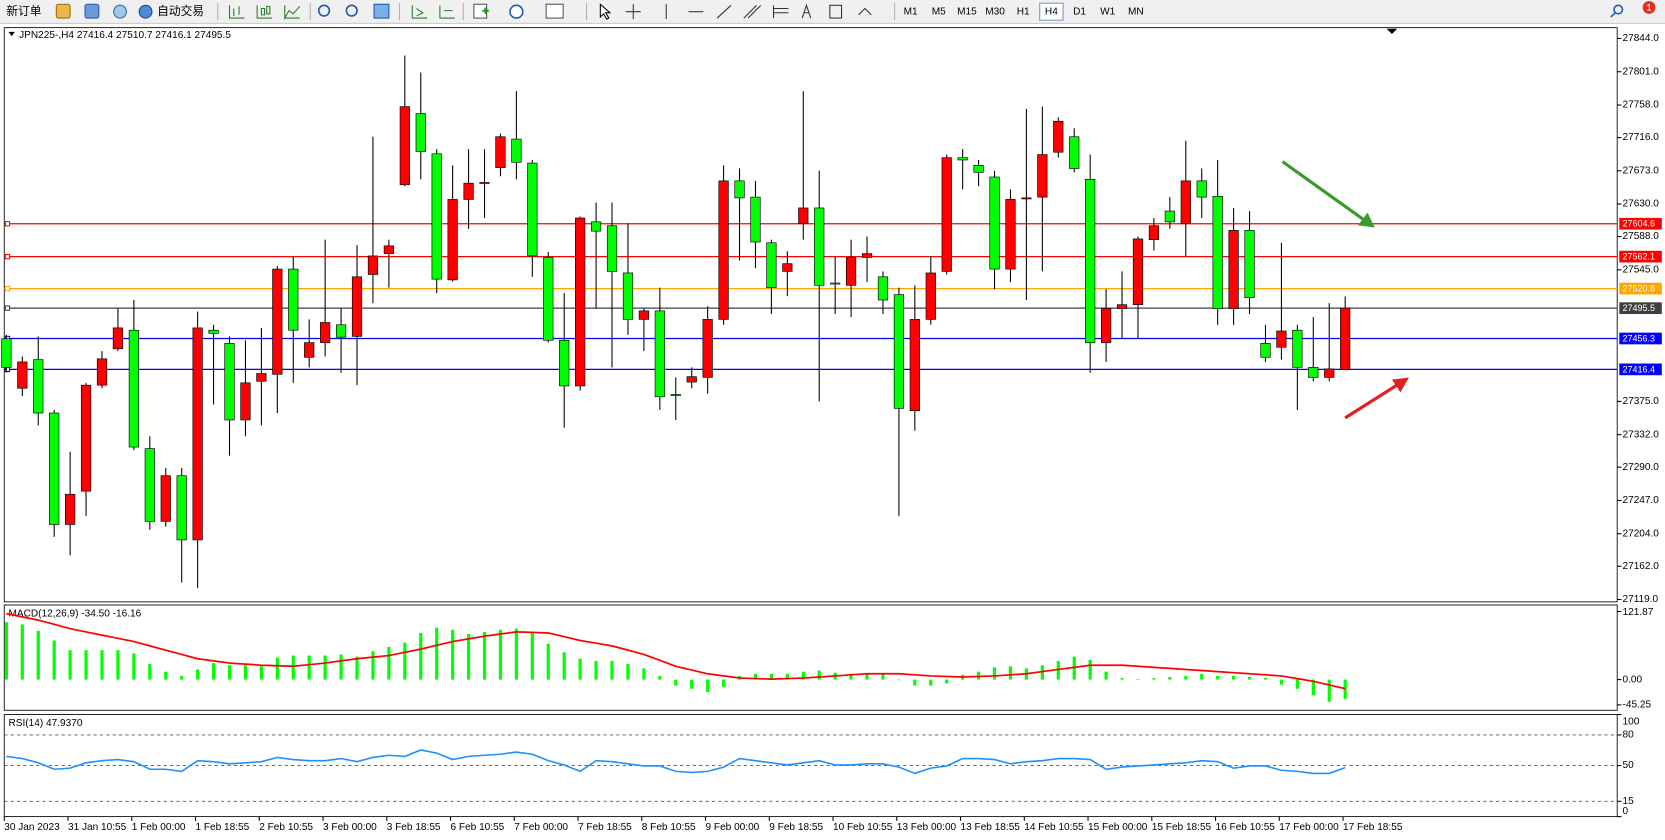 The height and width of the screenshot is (840, 1665). What do you see at coordinates (264, 12) in the screenshot?
I see `icon-candles` at bounding box center [264, 12].